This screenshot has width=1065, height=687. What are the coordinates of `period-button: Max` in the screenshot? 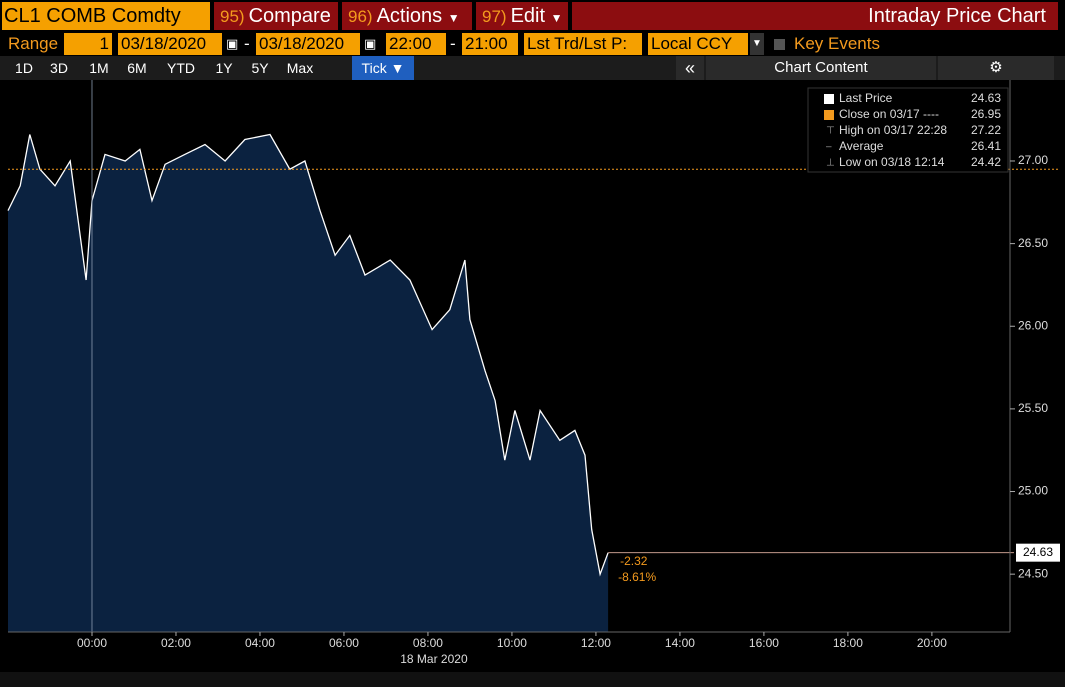 It's located at (300, 68).